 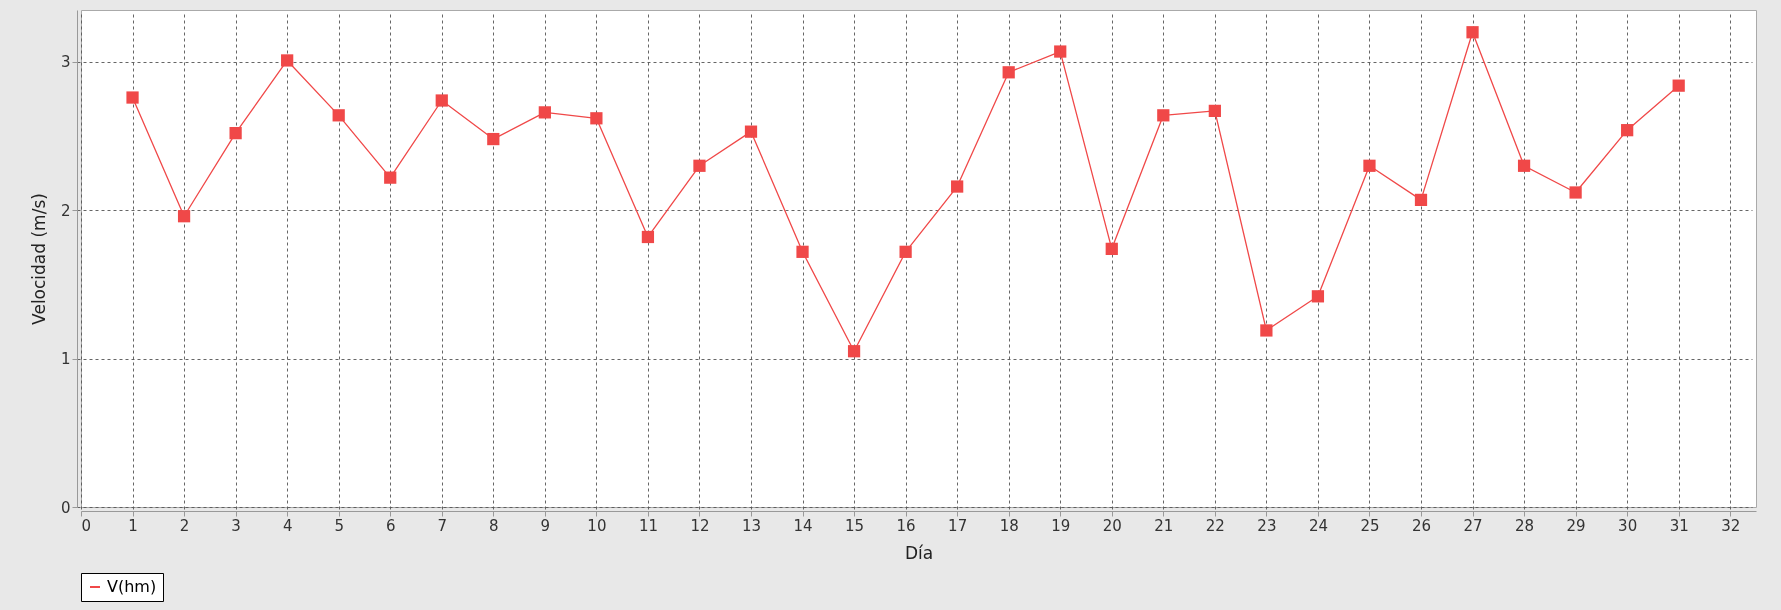 I want to click on x-tick-label: 2, so click(x=184, y=525).